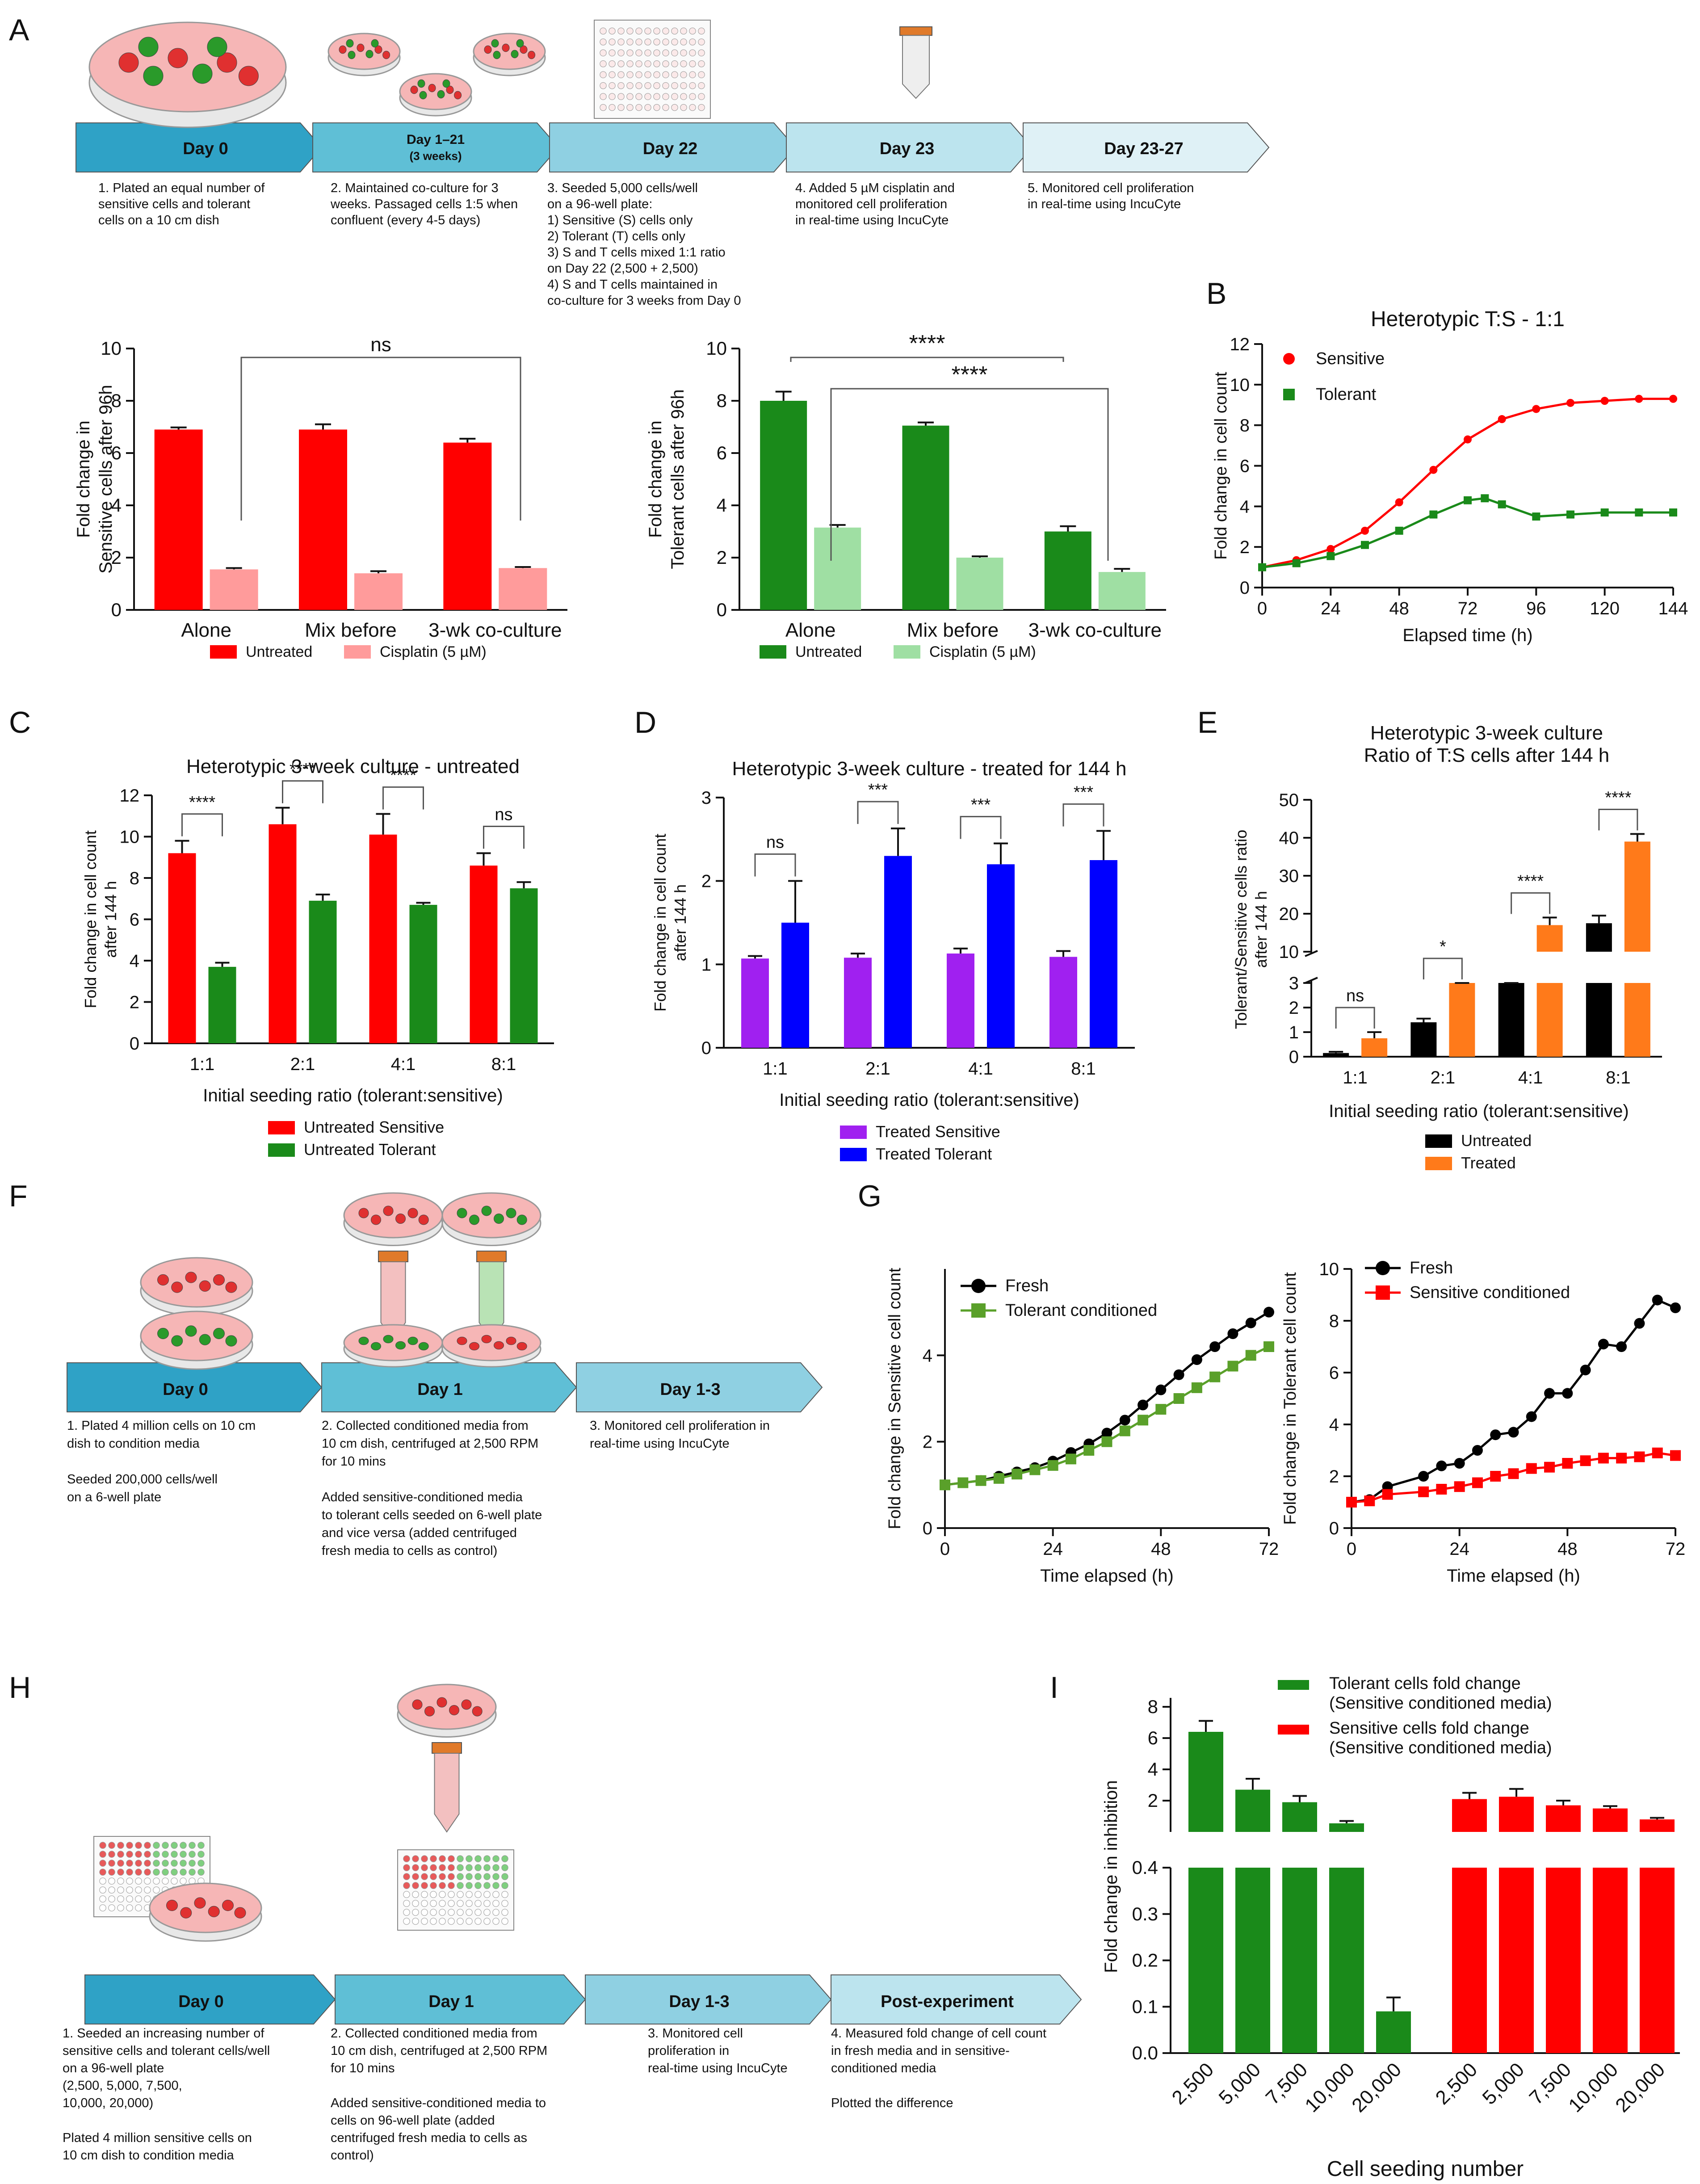  Describe the element at coordinates (1084, 792) in the screenshot. I see `significance-label: ***` at that location.